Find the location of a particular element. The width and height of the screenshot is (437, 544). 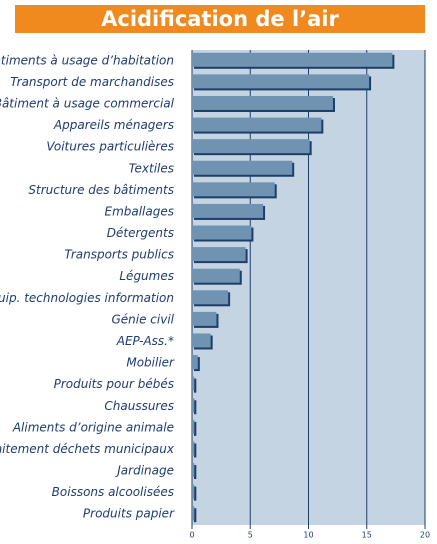

x-tick-label: 0 is located at coordinates (191, 535).